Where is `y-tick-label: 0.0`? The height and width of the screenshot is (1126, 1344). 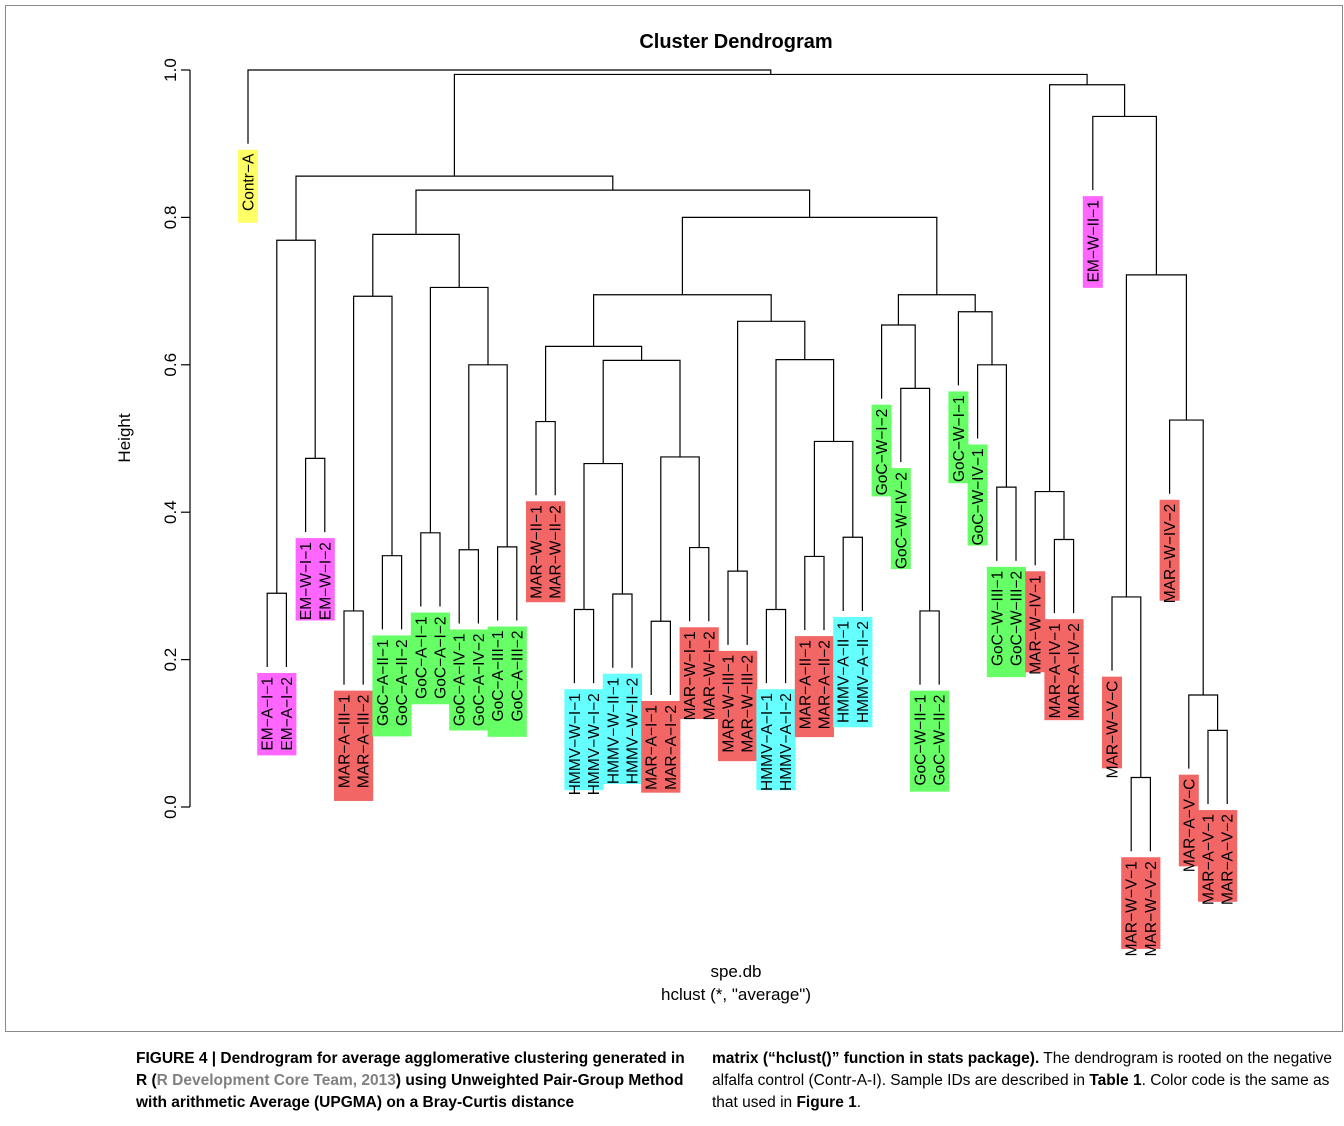 y-tick-label: 0.0 is located at coordinates (170, 807).